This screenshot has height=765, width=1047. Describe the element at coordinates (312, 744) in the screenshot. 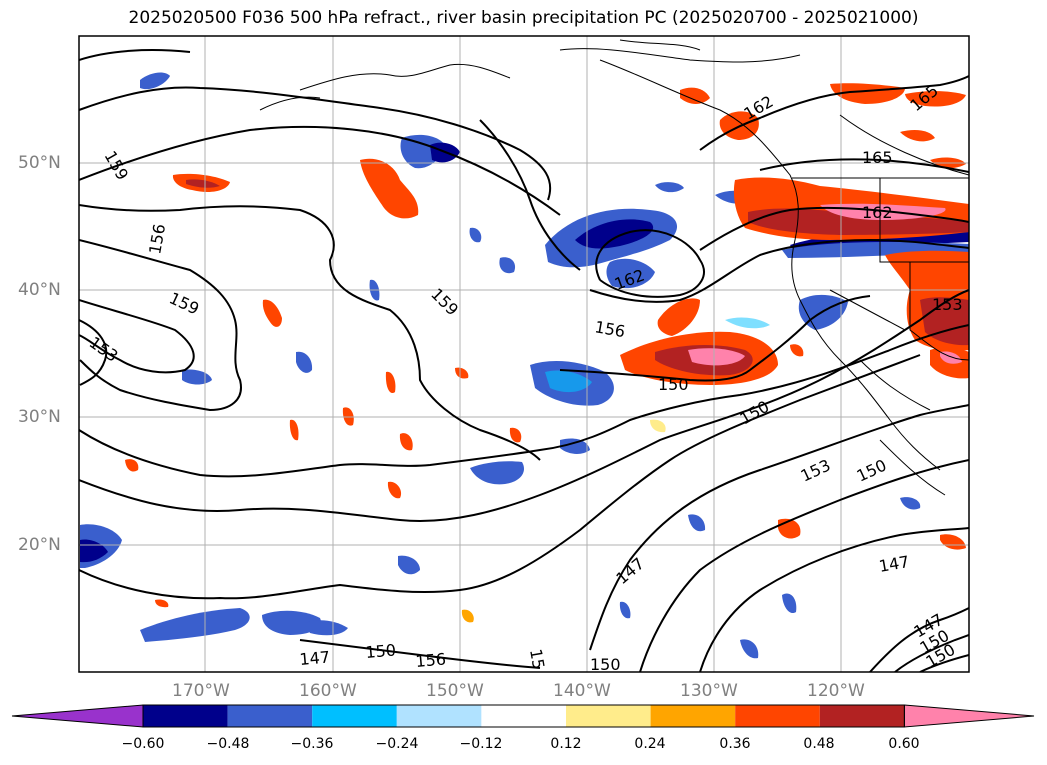

I see `colorbar-tick: −0.36` at that location.